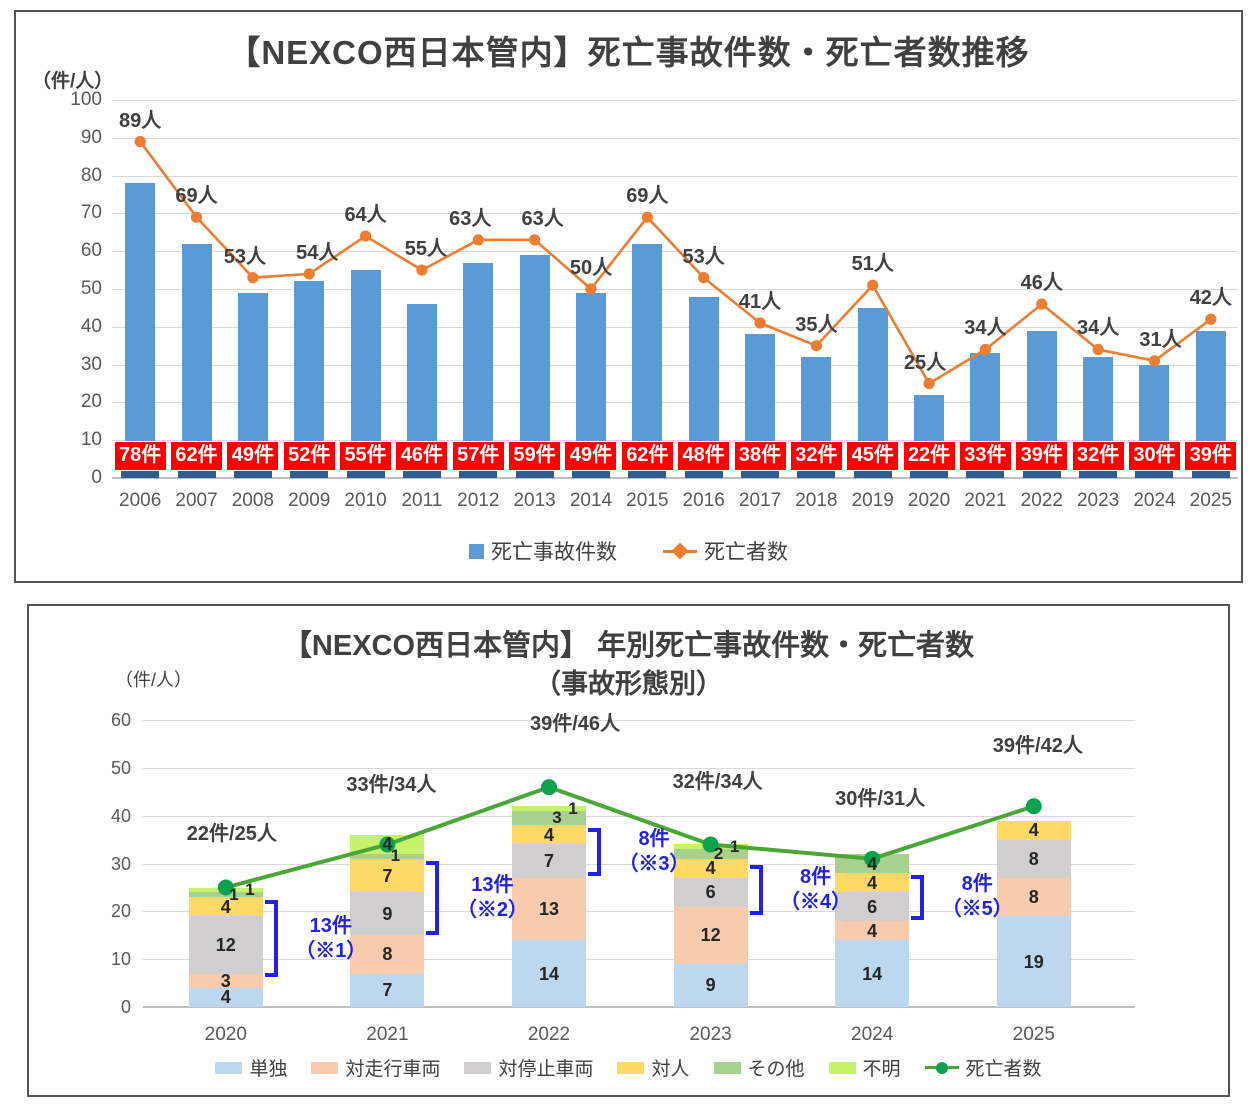  I want to click on legend-item-その他: その他, so click(759, 1067).